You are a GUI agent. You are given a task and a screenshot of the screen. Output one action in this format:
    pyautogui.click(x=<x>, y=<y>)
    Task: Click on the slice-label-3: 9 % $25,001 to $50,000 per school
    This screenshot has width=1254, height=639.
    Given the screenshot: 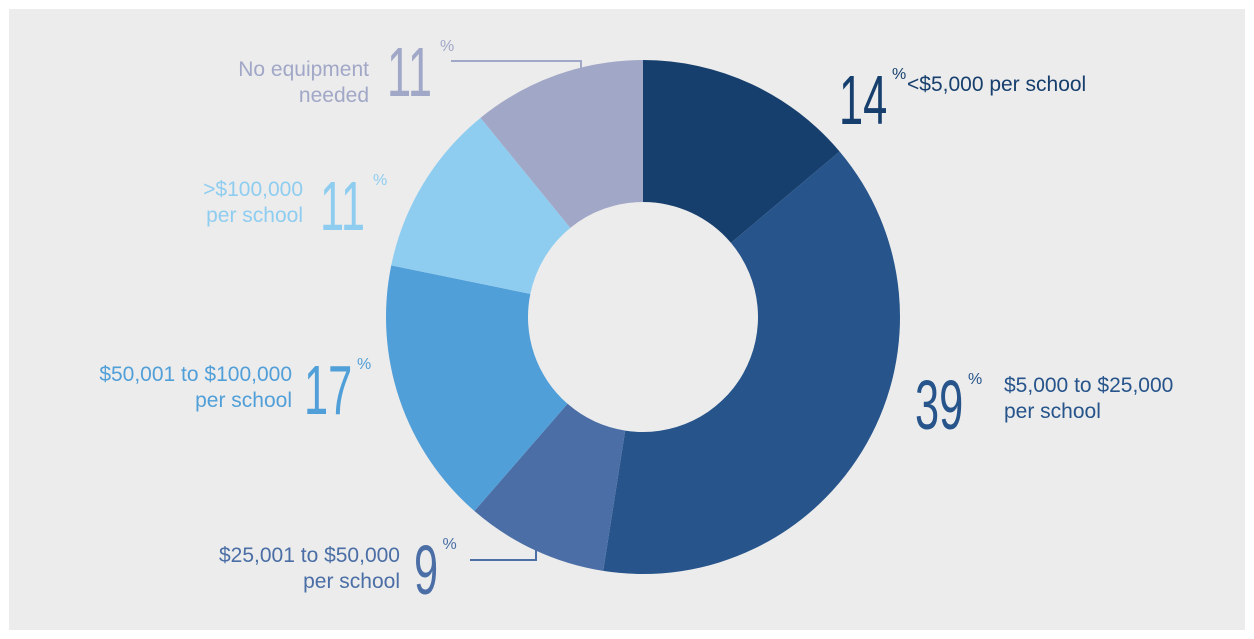 What is the action you would take?
    pyautogui.click(x=378, y=570)
    